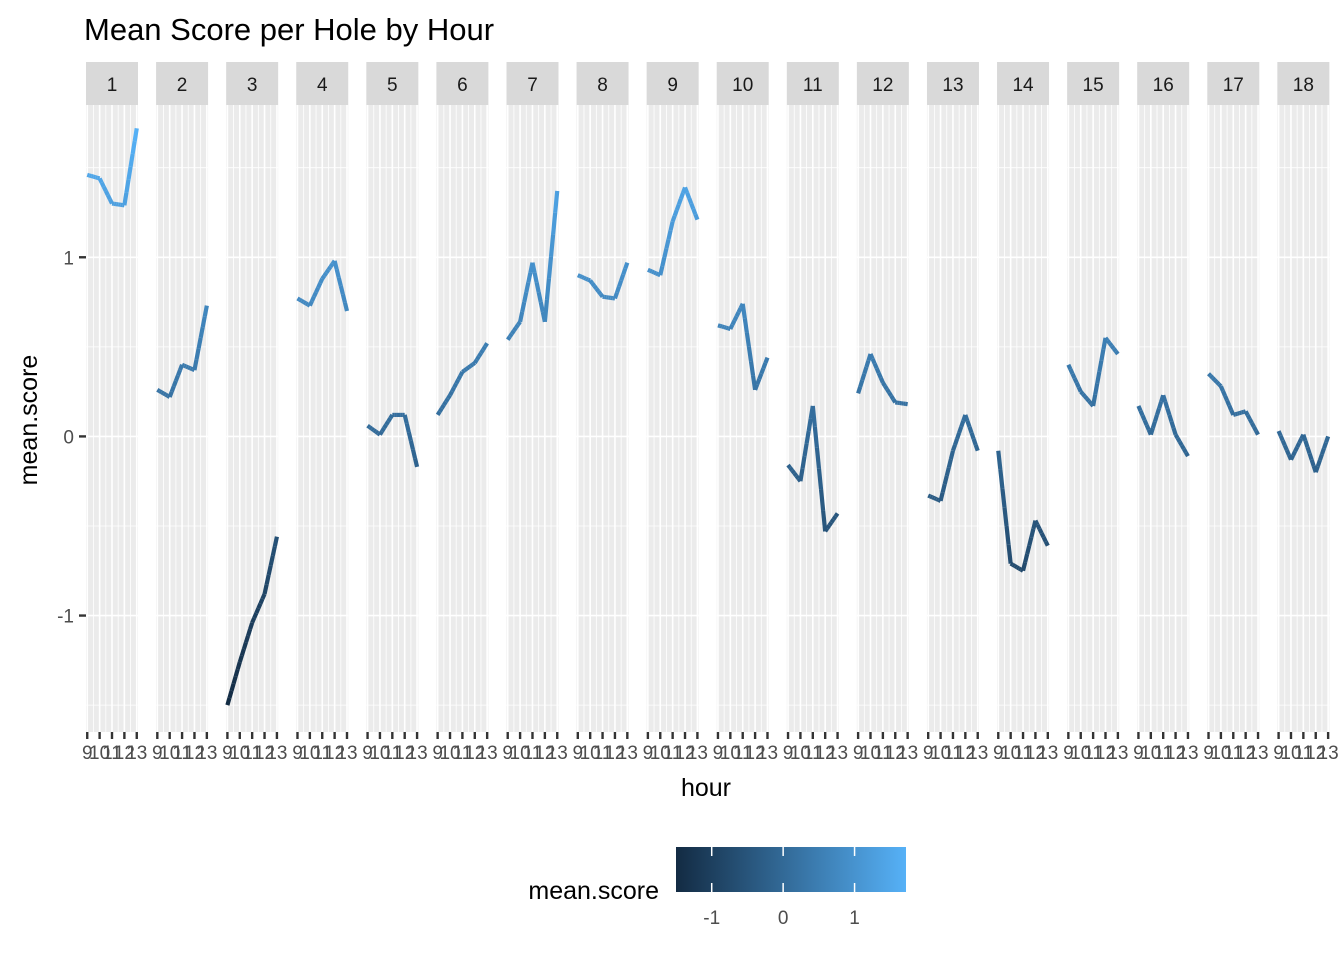  I want to click on y-tick-label: 0, so click(68, 437).